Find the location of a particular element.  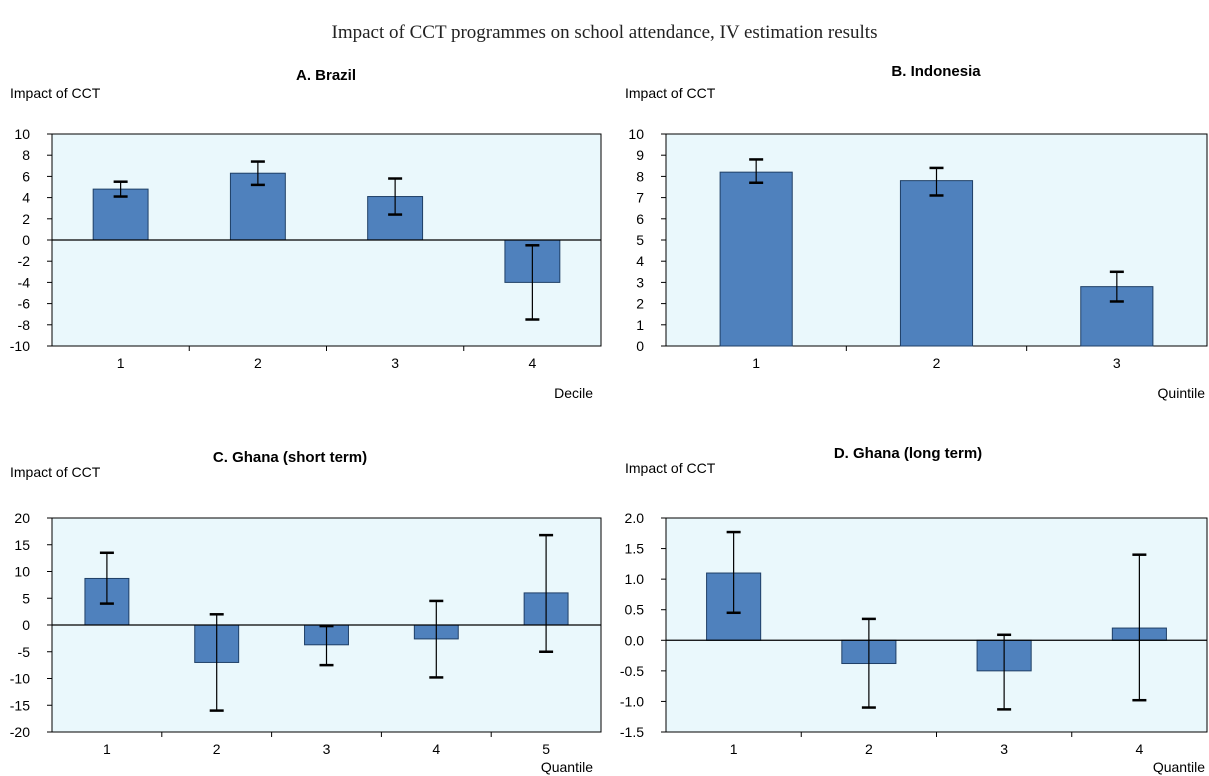

y-tick-label: -4 is located at coordinates (24, 282).